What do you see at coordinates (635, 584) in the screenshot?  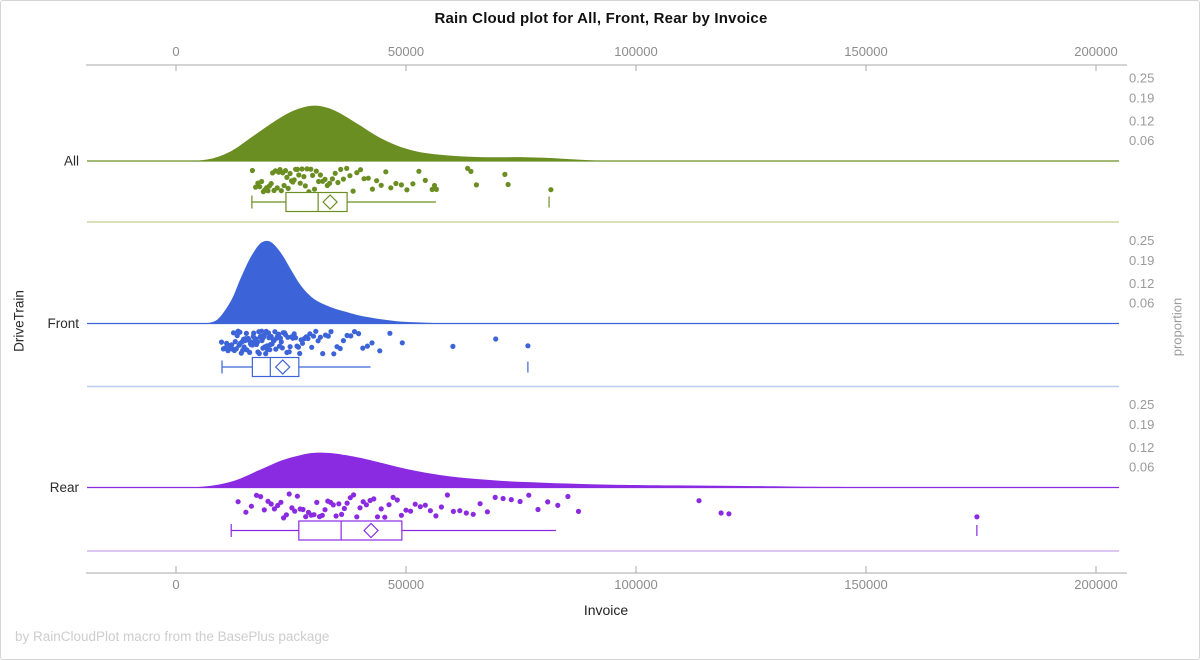 I see `x-axis-bottom-tick-label: 100000` at bounding box center [635, 584].